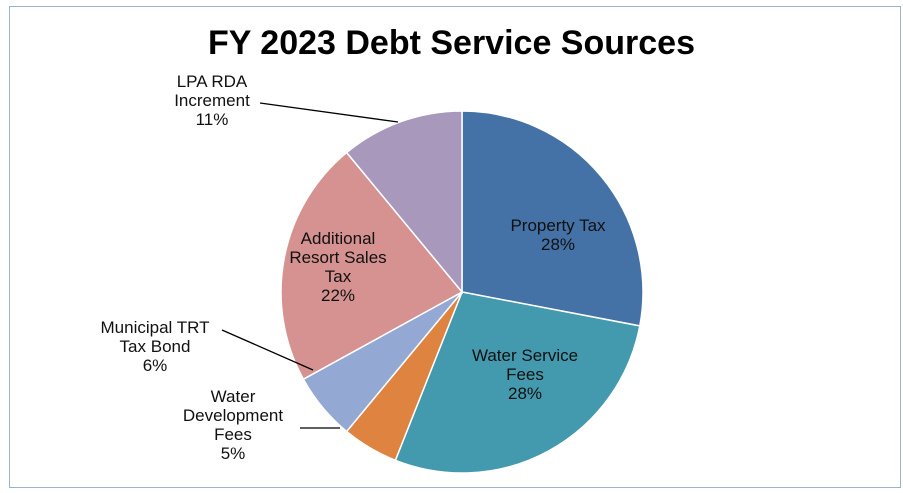 This screenshot has width=903, height=493. Describe the element at coordinates (329, 112) in the screenshot. I see `leader-line-lpa-rda-increment` at that location.